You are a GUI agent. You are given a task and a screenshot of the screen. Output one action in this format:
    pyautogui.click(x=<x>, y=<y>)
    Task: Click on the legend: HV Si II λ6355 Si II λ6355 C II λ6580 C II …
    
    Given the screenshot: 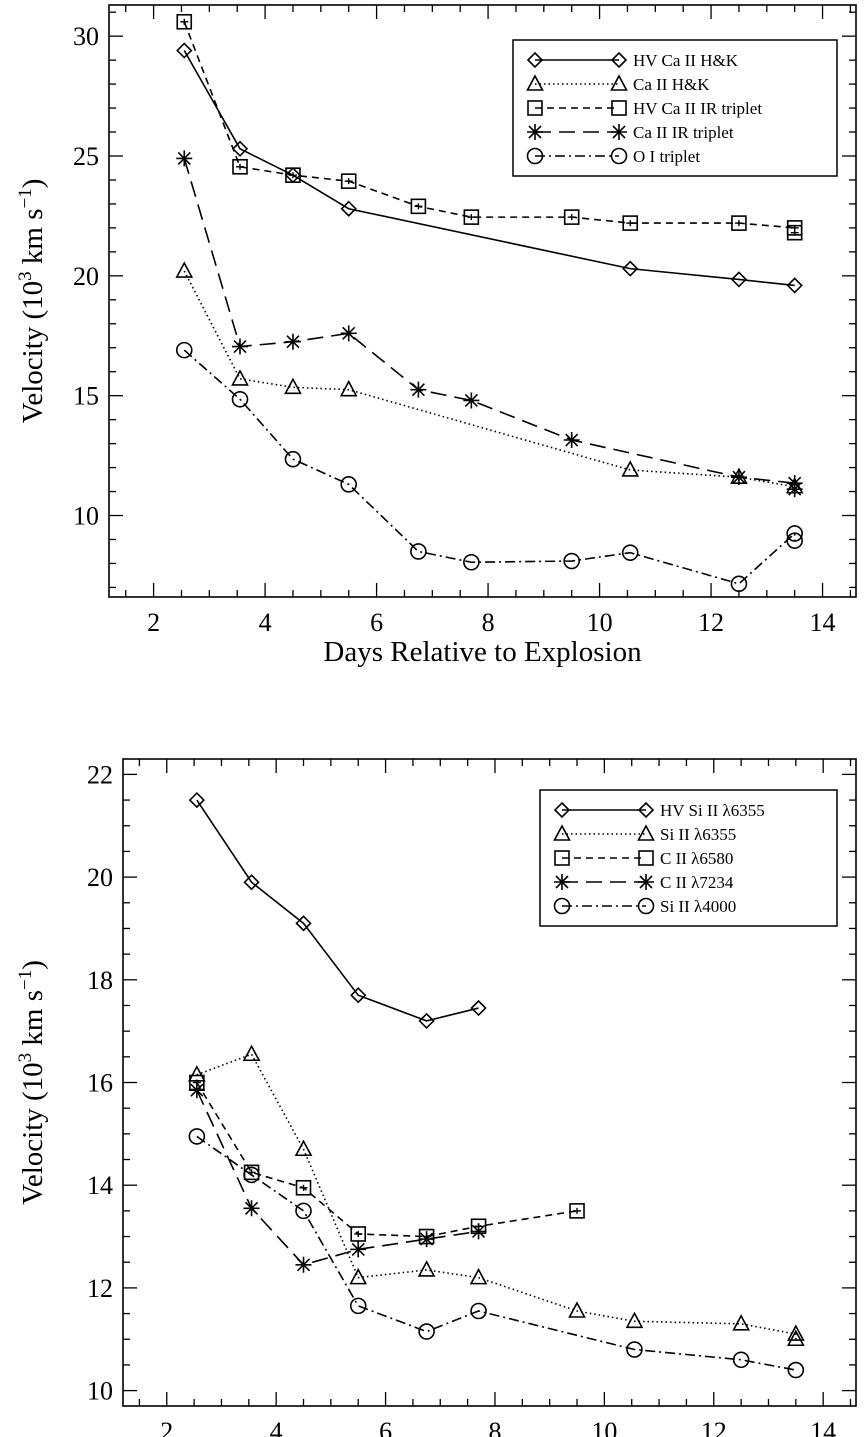 What is the action you would take?
    pyautogui.click(x=688, y=858)
    